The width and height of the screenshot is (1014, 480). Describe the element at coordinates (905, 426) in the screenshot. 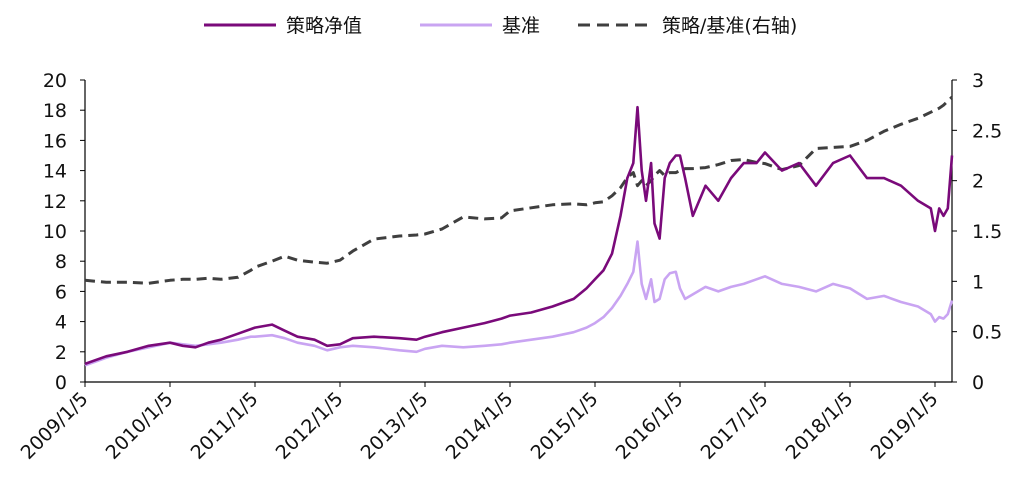

I see `x-tick-label: 2019/1/5` at that location.